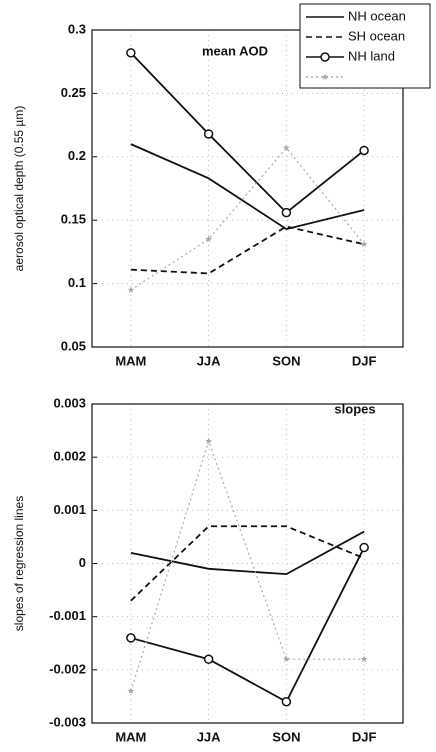 Image resolution: width=436 pixels, height=752 pixels. What do you see at coordinates (354, 408) in the screenshot?
I see `annotation: slopes` at bounding box center [354, 408].